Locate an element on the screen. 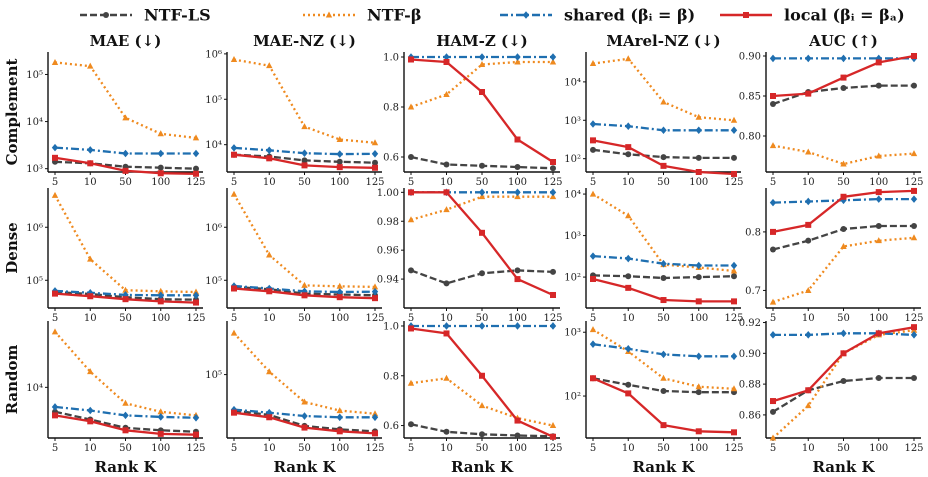 Image resolution: width=928 pixels, height=477 pixels. panel: 10⁴ 5 10 50 100 125 is located at coordinates (116, 387).